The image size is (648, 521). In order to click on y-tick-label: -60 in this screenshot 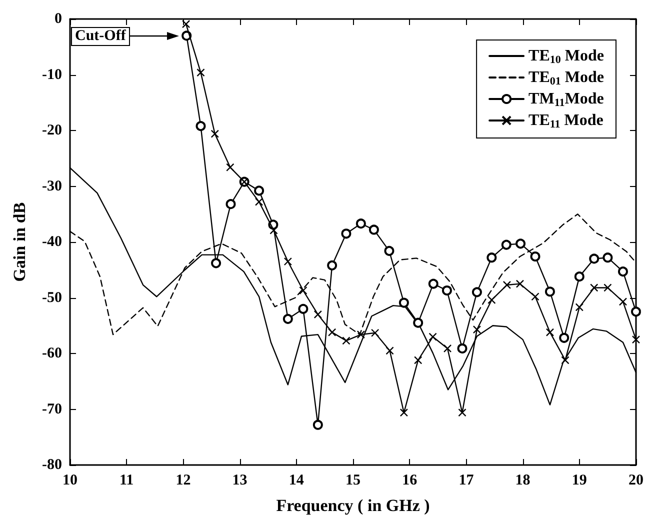, I will do `click(52, 354)`.